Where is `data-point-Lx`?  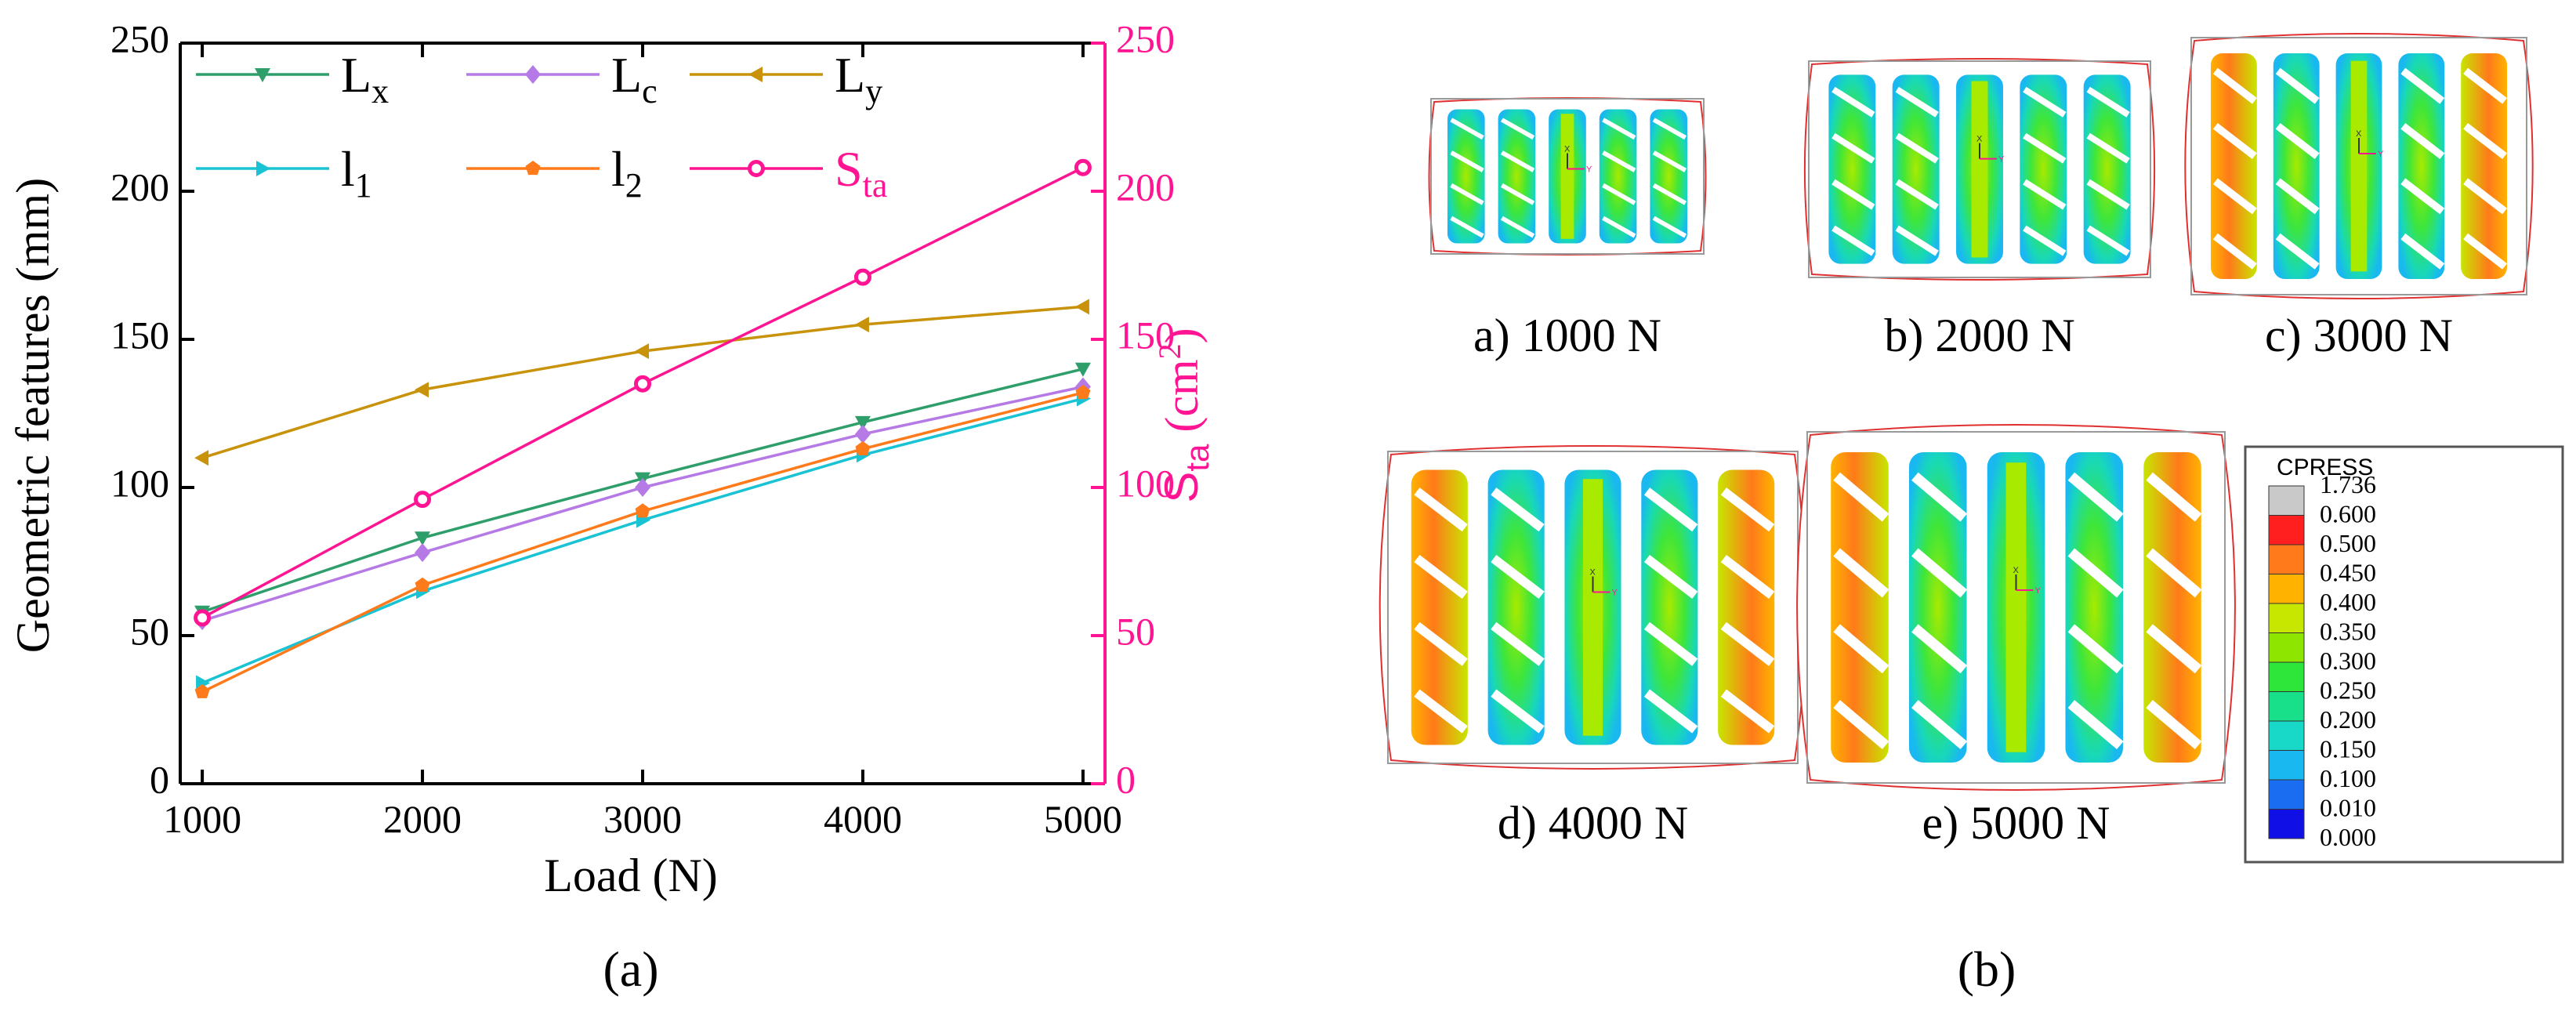 data-point-Lx is located at coordinates (1082, 369).